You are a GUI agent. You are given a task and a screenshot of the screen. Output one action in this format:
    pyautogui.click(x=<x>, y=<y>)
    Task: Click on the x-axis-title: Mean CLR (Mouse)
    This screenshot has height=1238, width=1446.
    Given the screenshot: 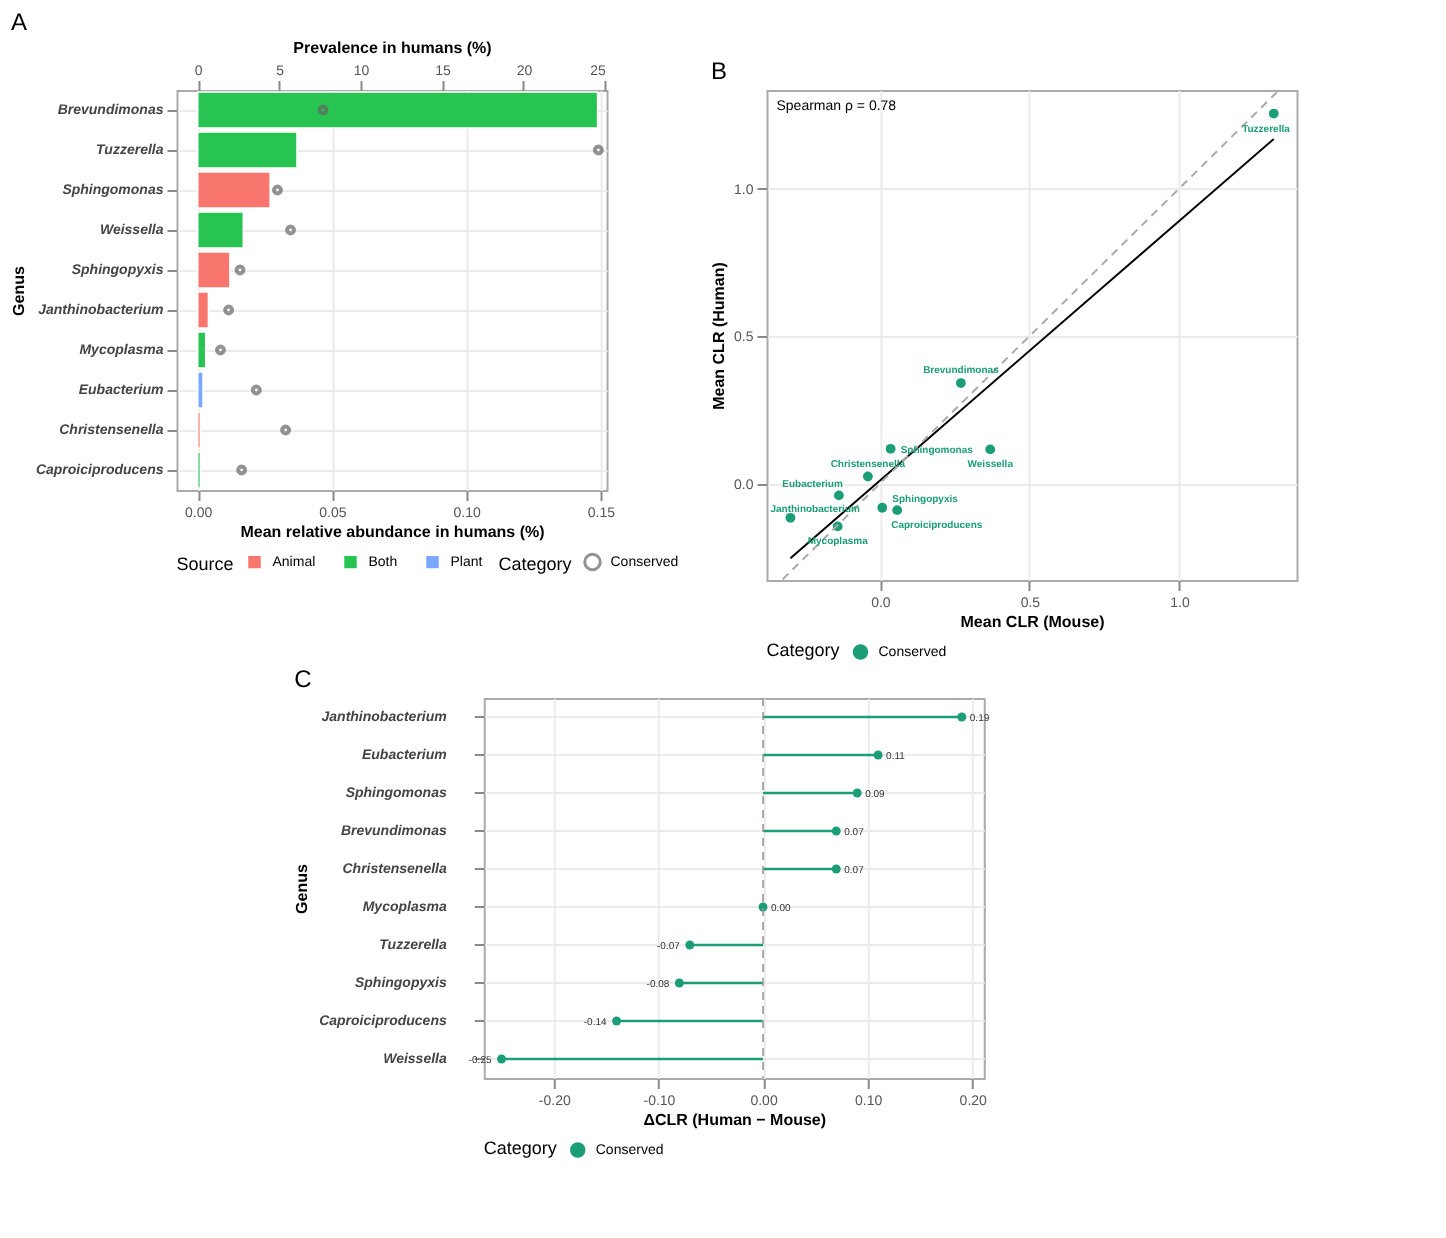 What is the action you would take?
    pyautogui.click(x=1033, y=622)
    